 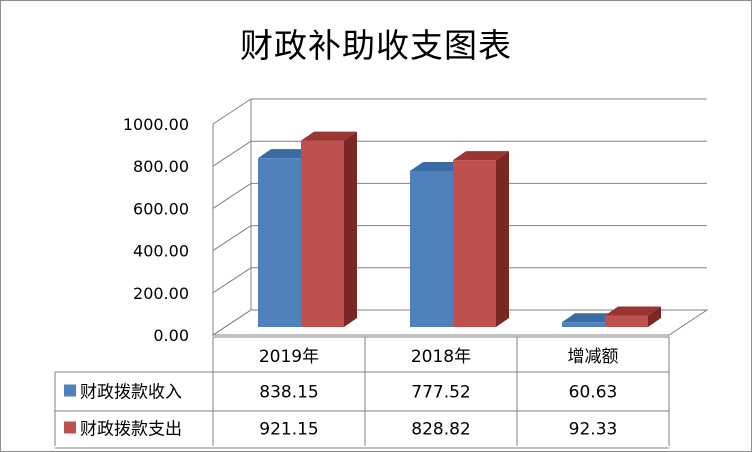 What do you see at coordinates (593, 393) in the screenshot?
I see `data-table-value: 60.63` at bounding box center [593, 393].